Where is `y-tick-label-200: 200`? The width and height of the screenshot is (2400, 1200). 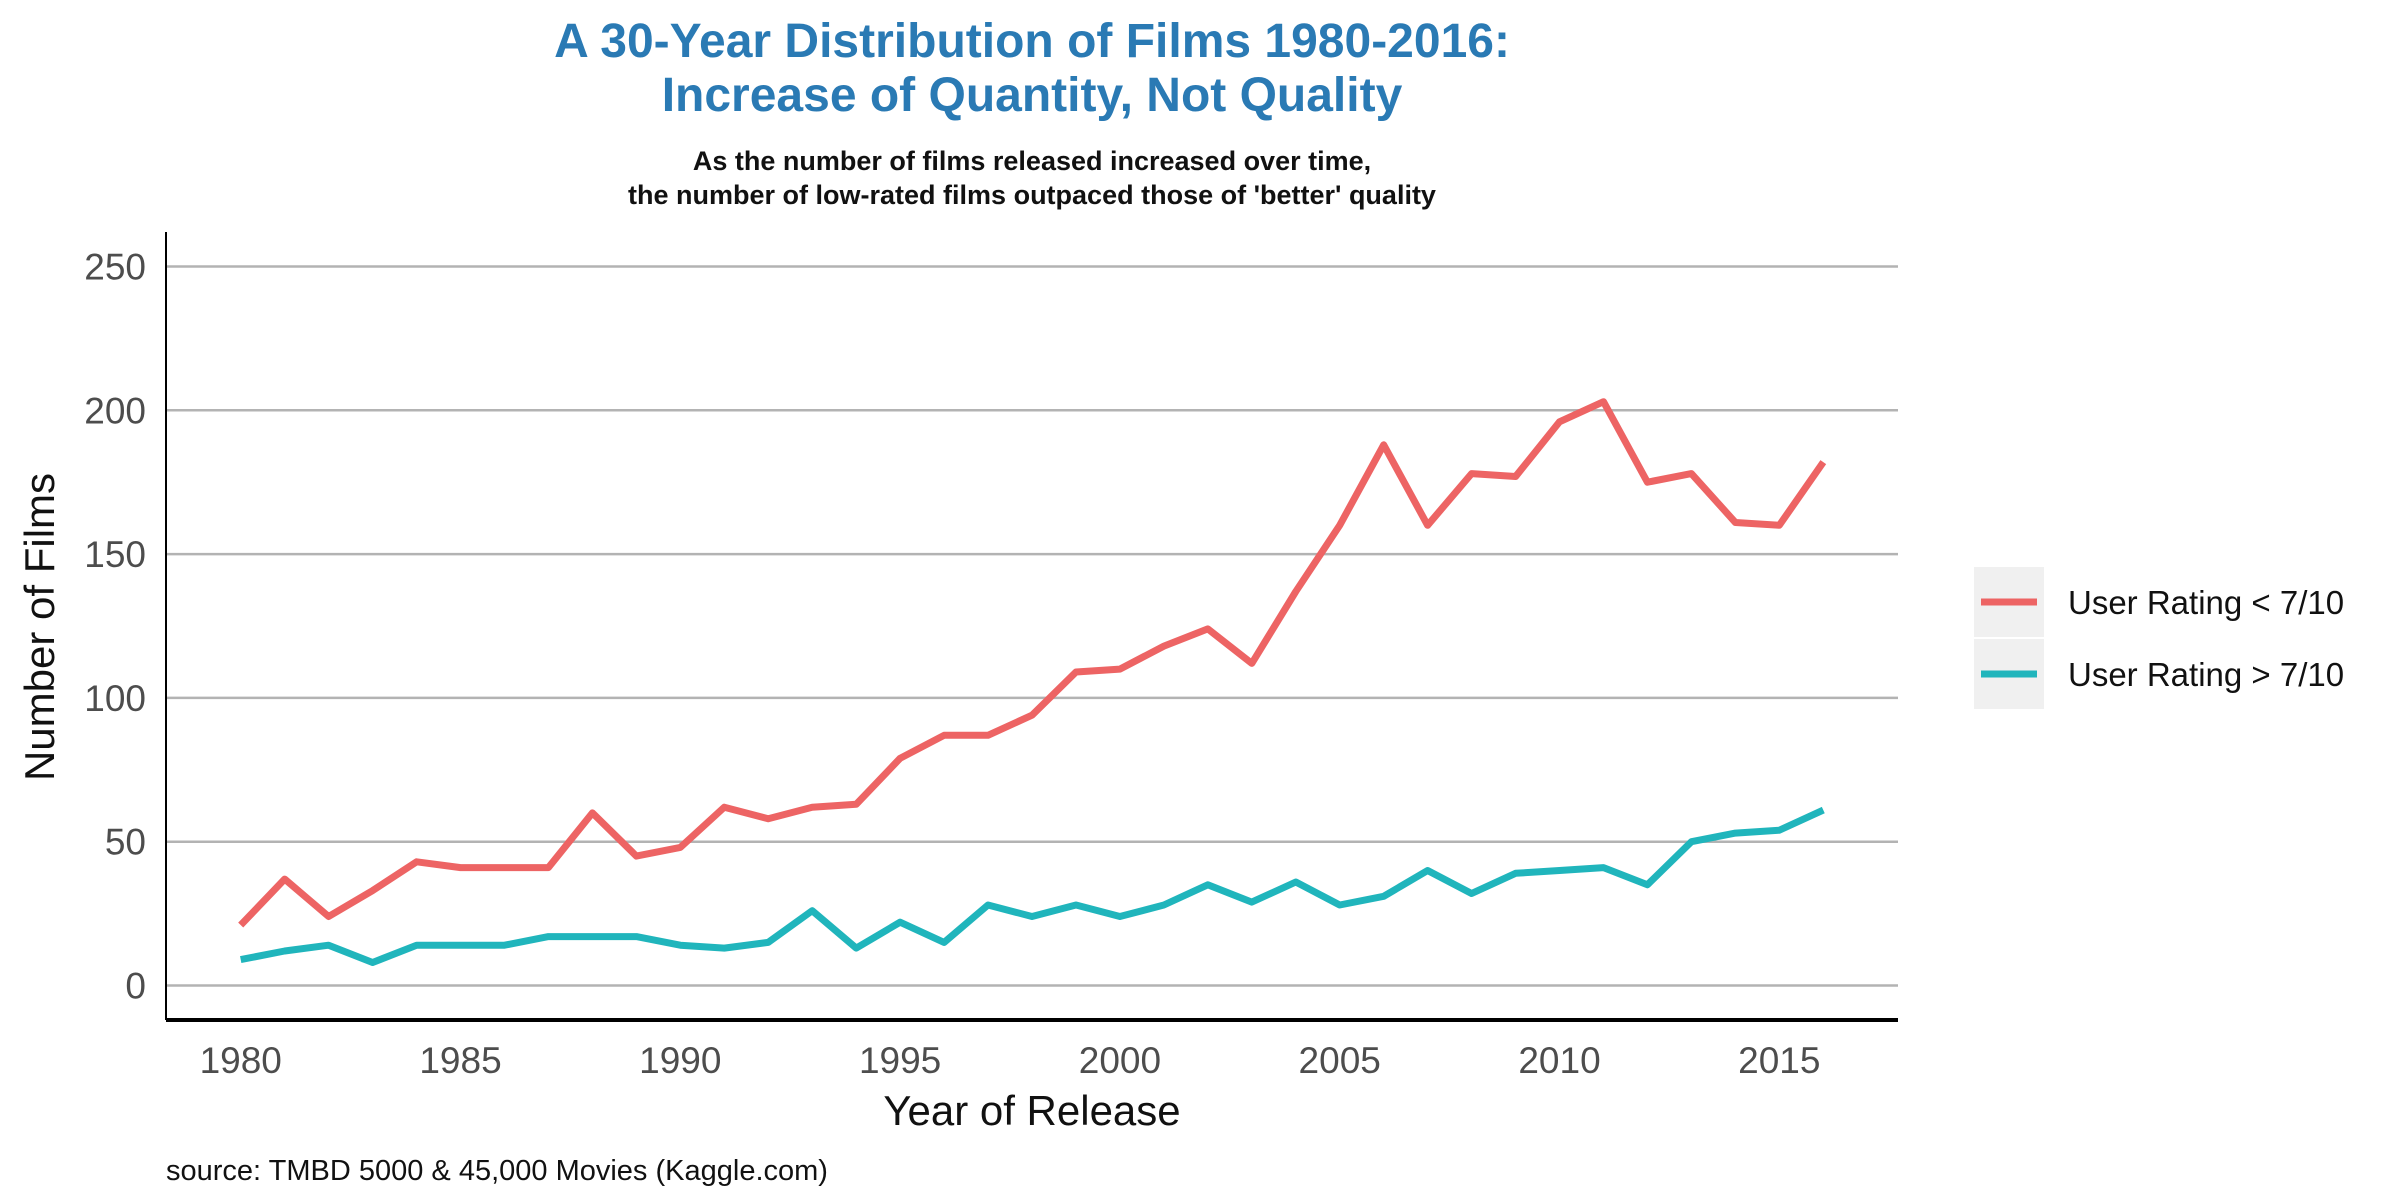 y-tick-label-200: 200 is located at coordinates (115, 410).